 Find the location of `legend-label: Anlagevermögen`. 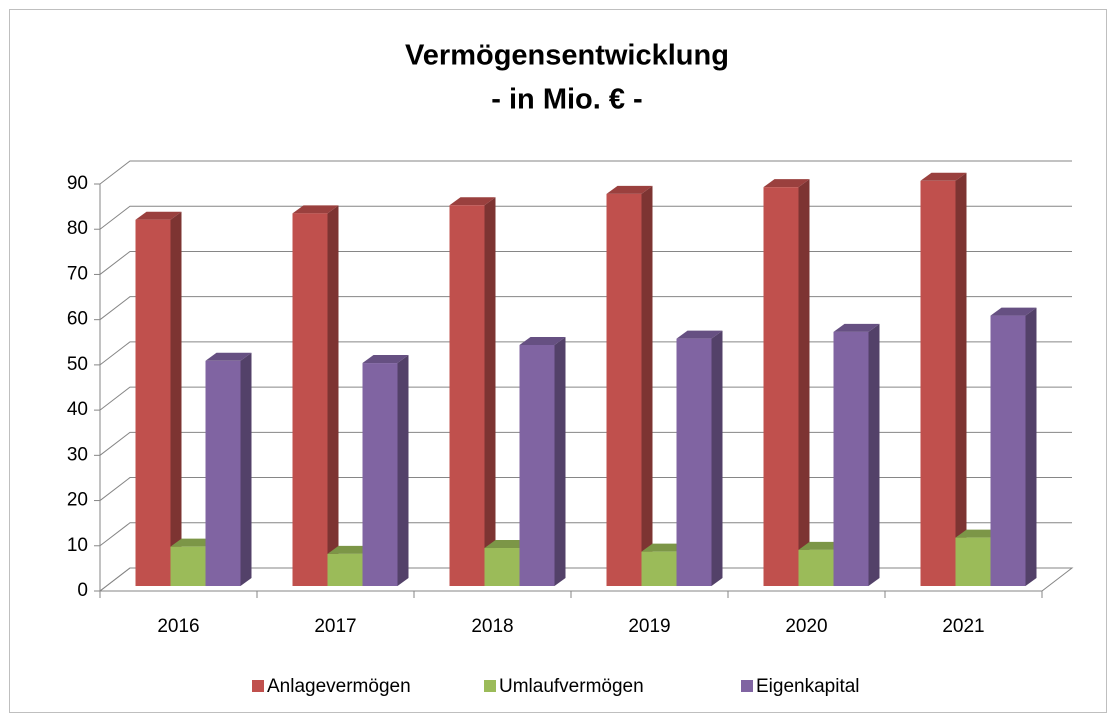

legend-label: Anlagevermögen is located at coordinates (339, 686).